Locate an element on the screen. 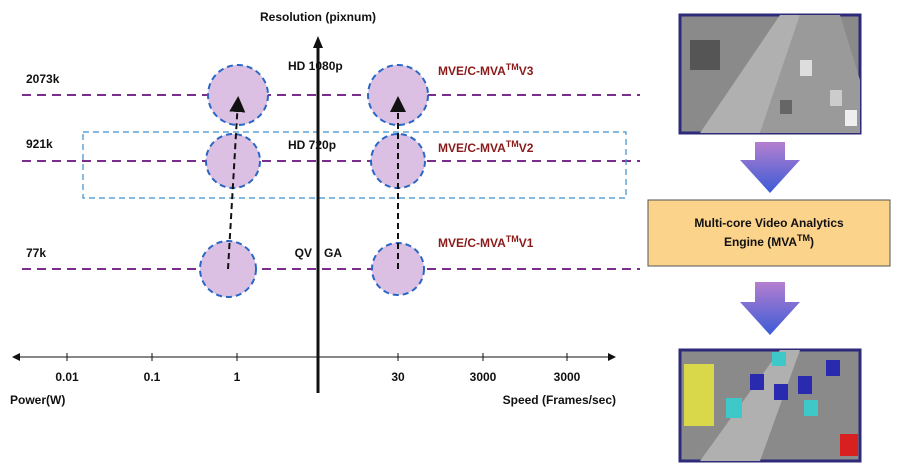  circles is located at coordinates (314, 181).